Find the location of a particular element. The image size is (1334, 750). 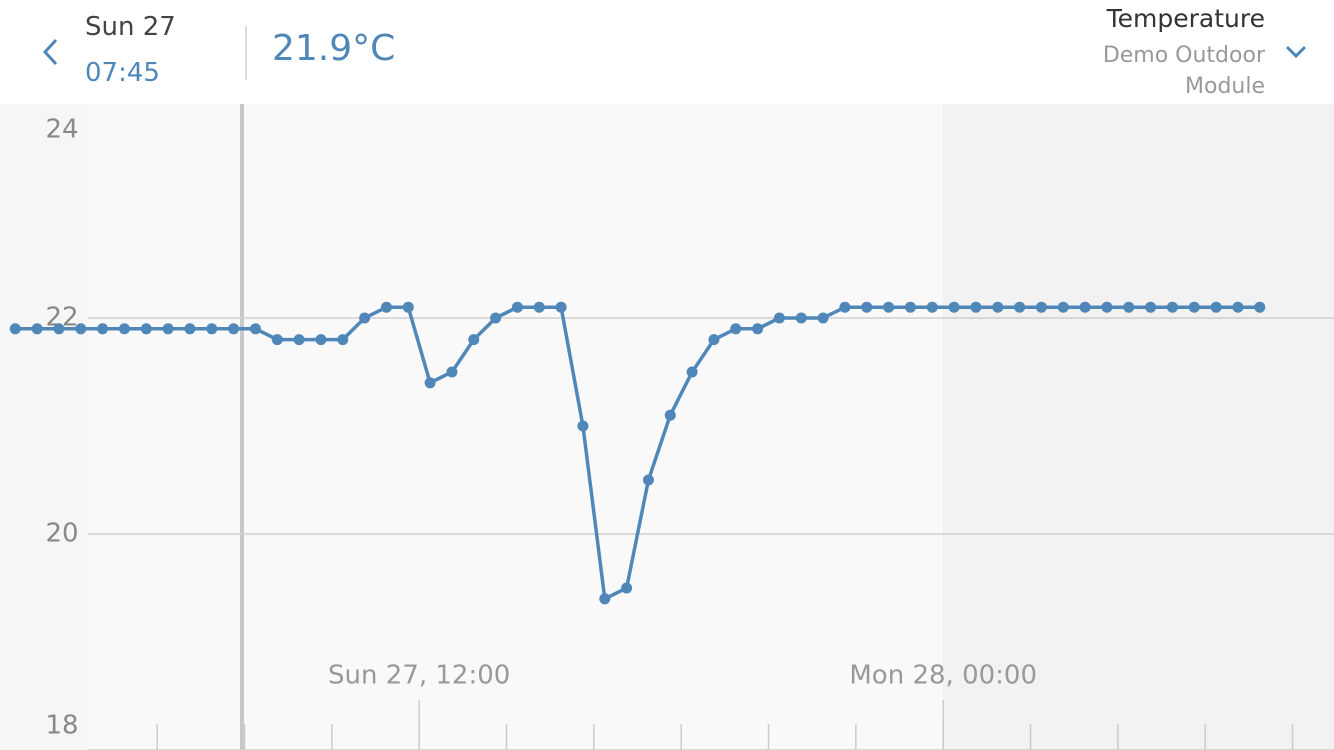

time: 07:45 is located at coordinates (122, 73).